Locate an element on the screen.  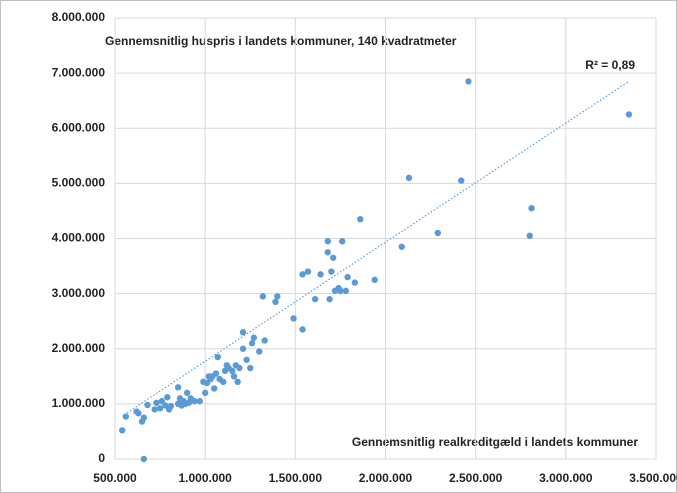
x-tick-label: 1.000.000 is located at coordinates (205, 478).